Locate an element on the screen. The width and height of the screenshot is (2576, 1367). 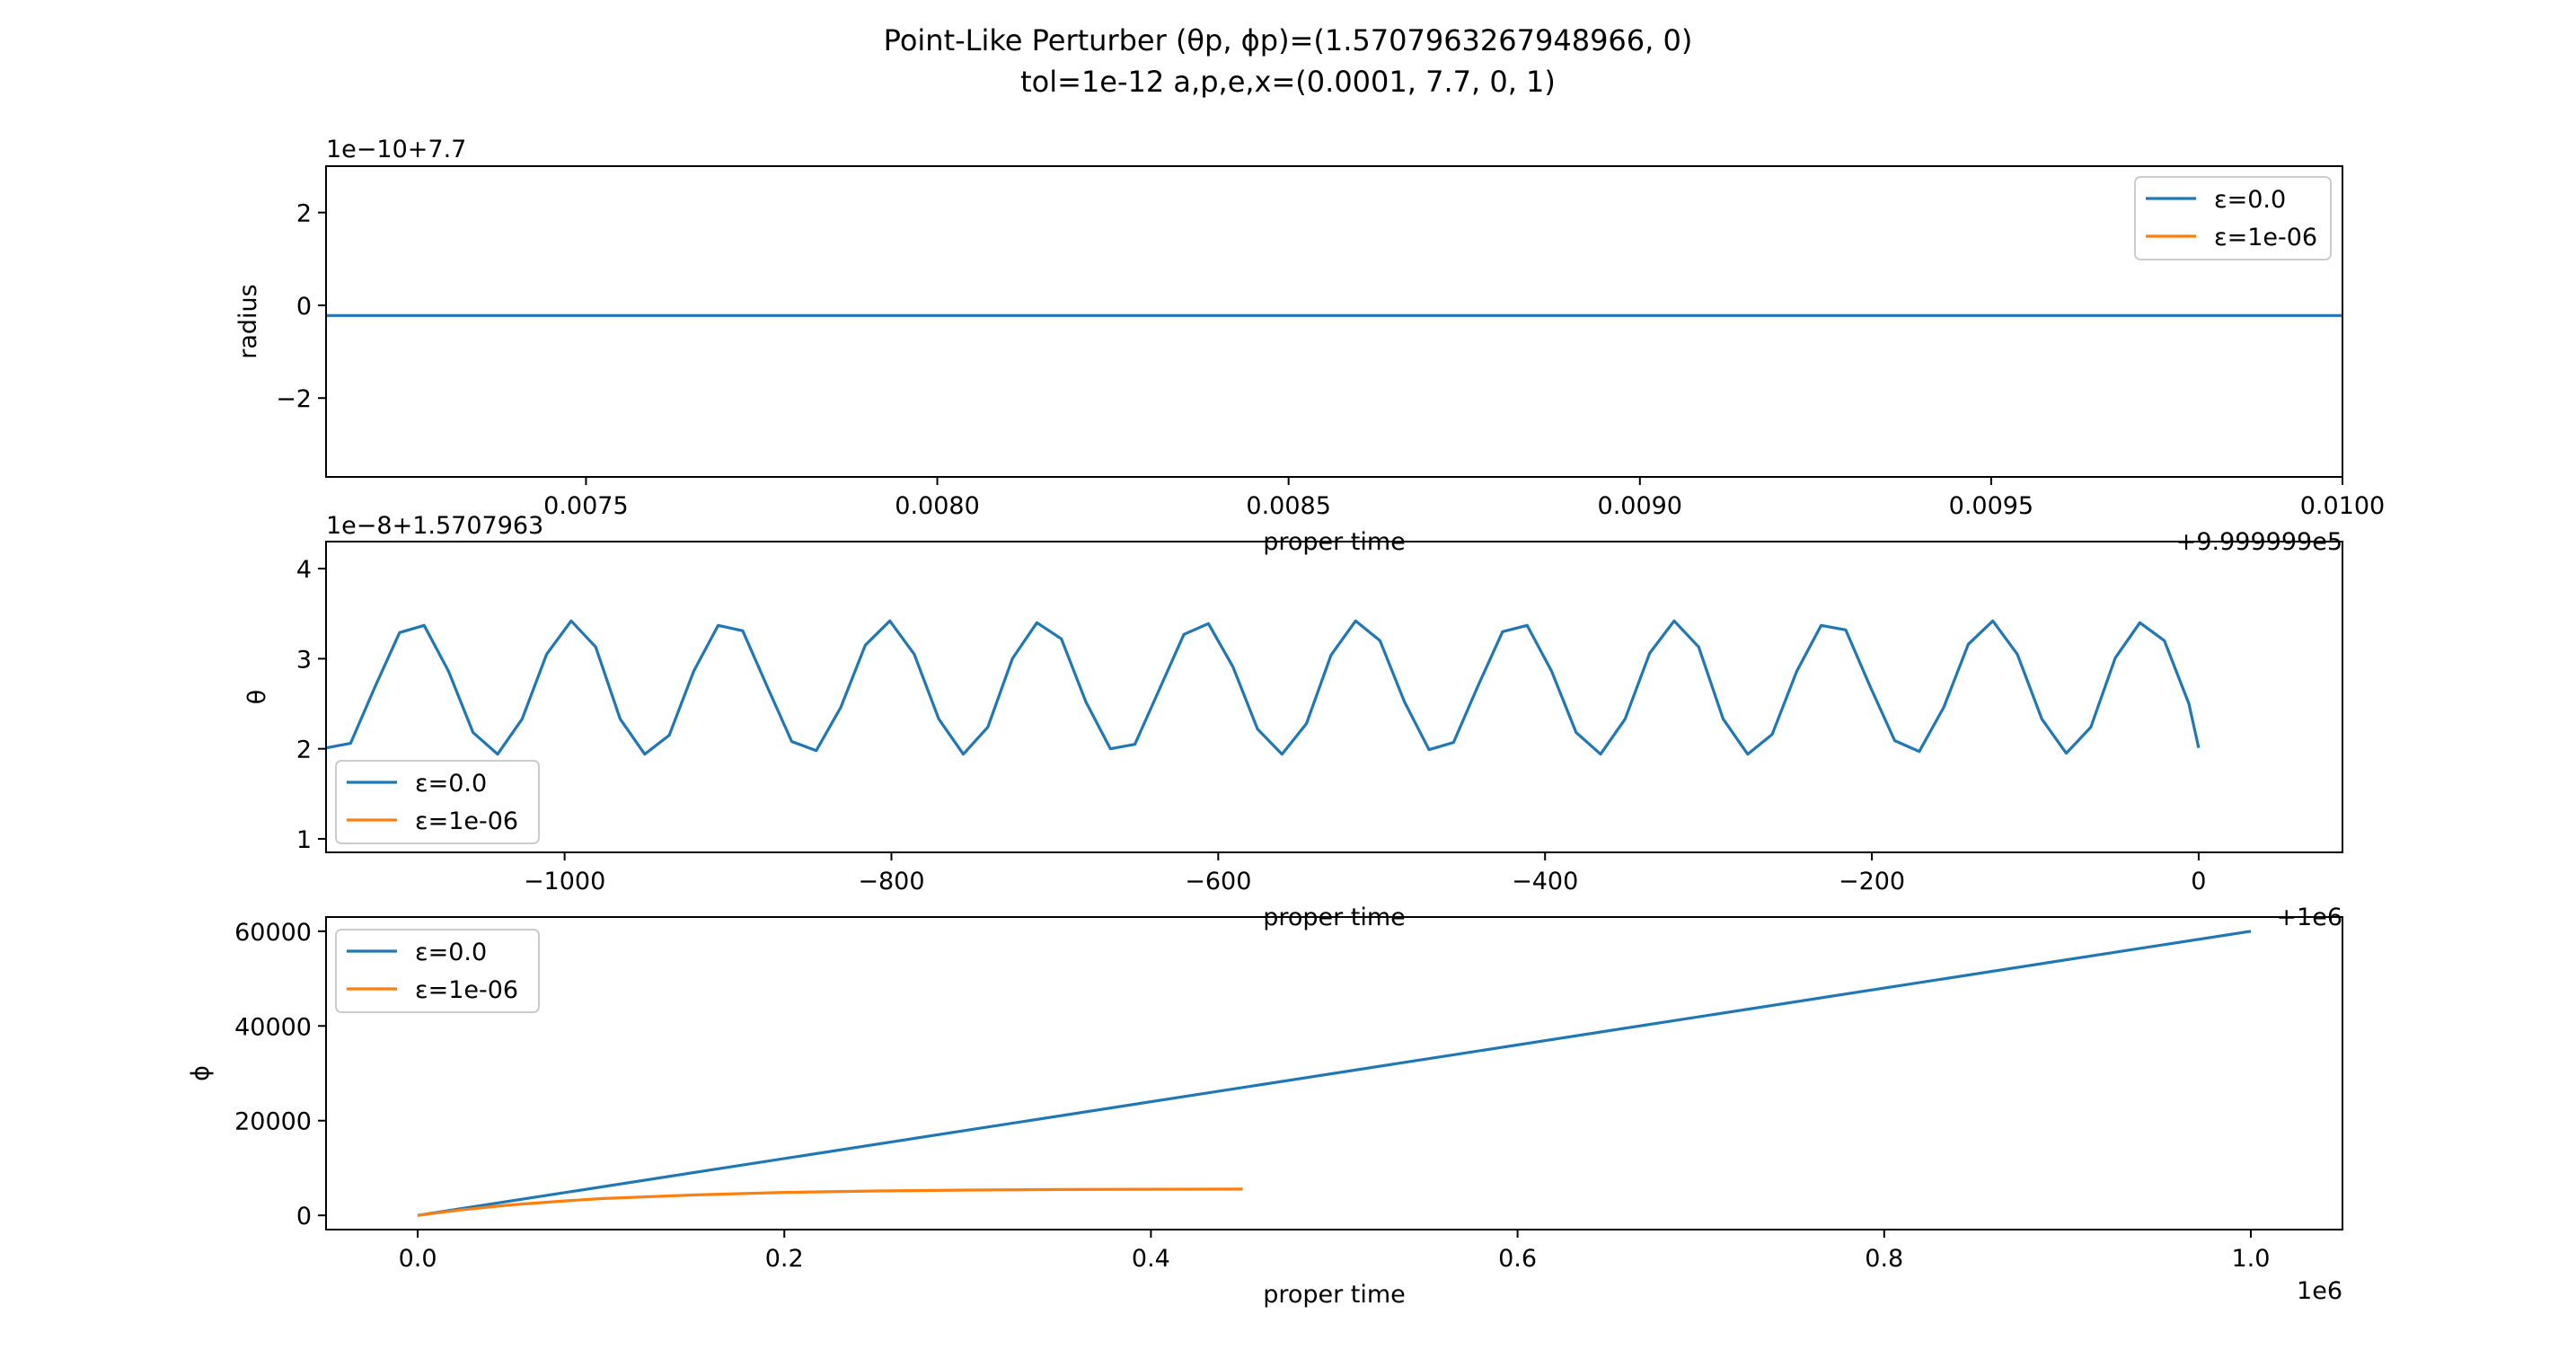
radius-legend-label-0: ε=0.0 is located at coordinates (2250, 200).